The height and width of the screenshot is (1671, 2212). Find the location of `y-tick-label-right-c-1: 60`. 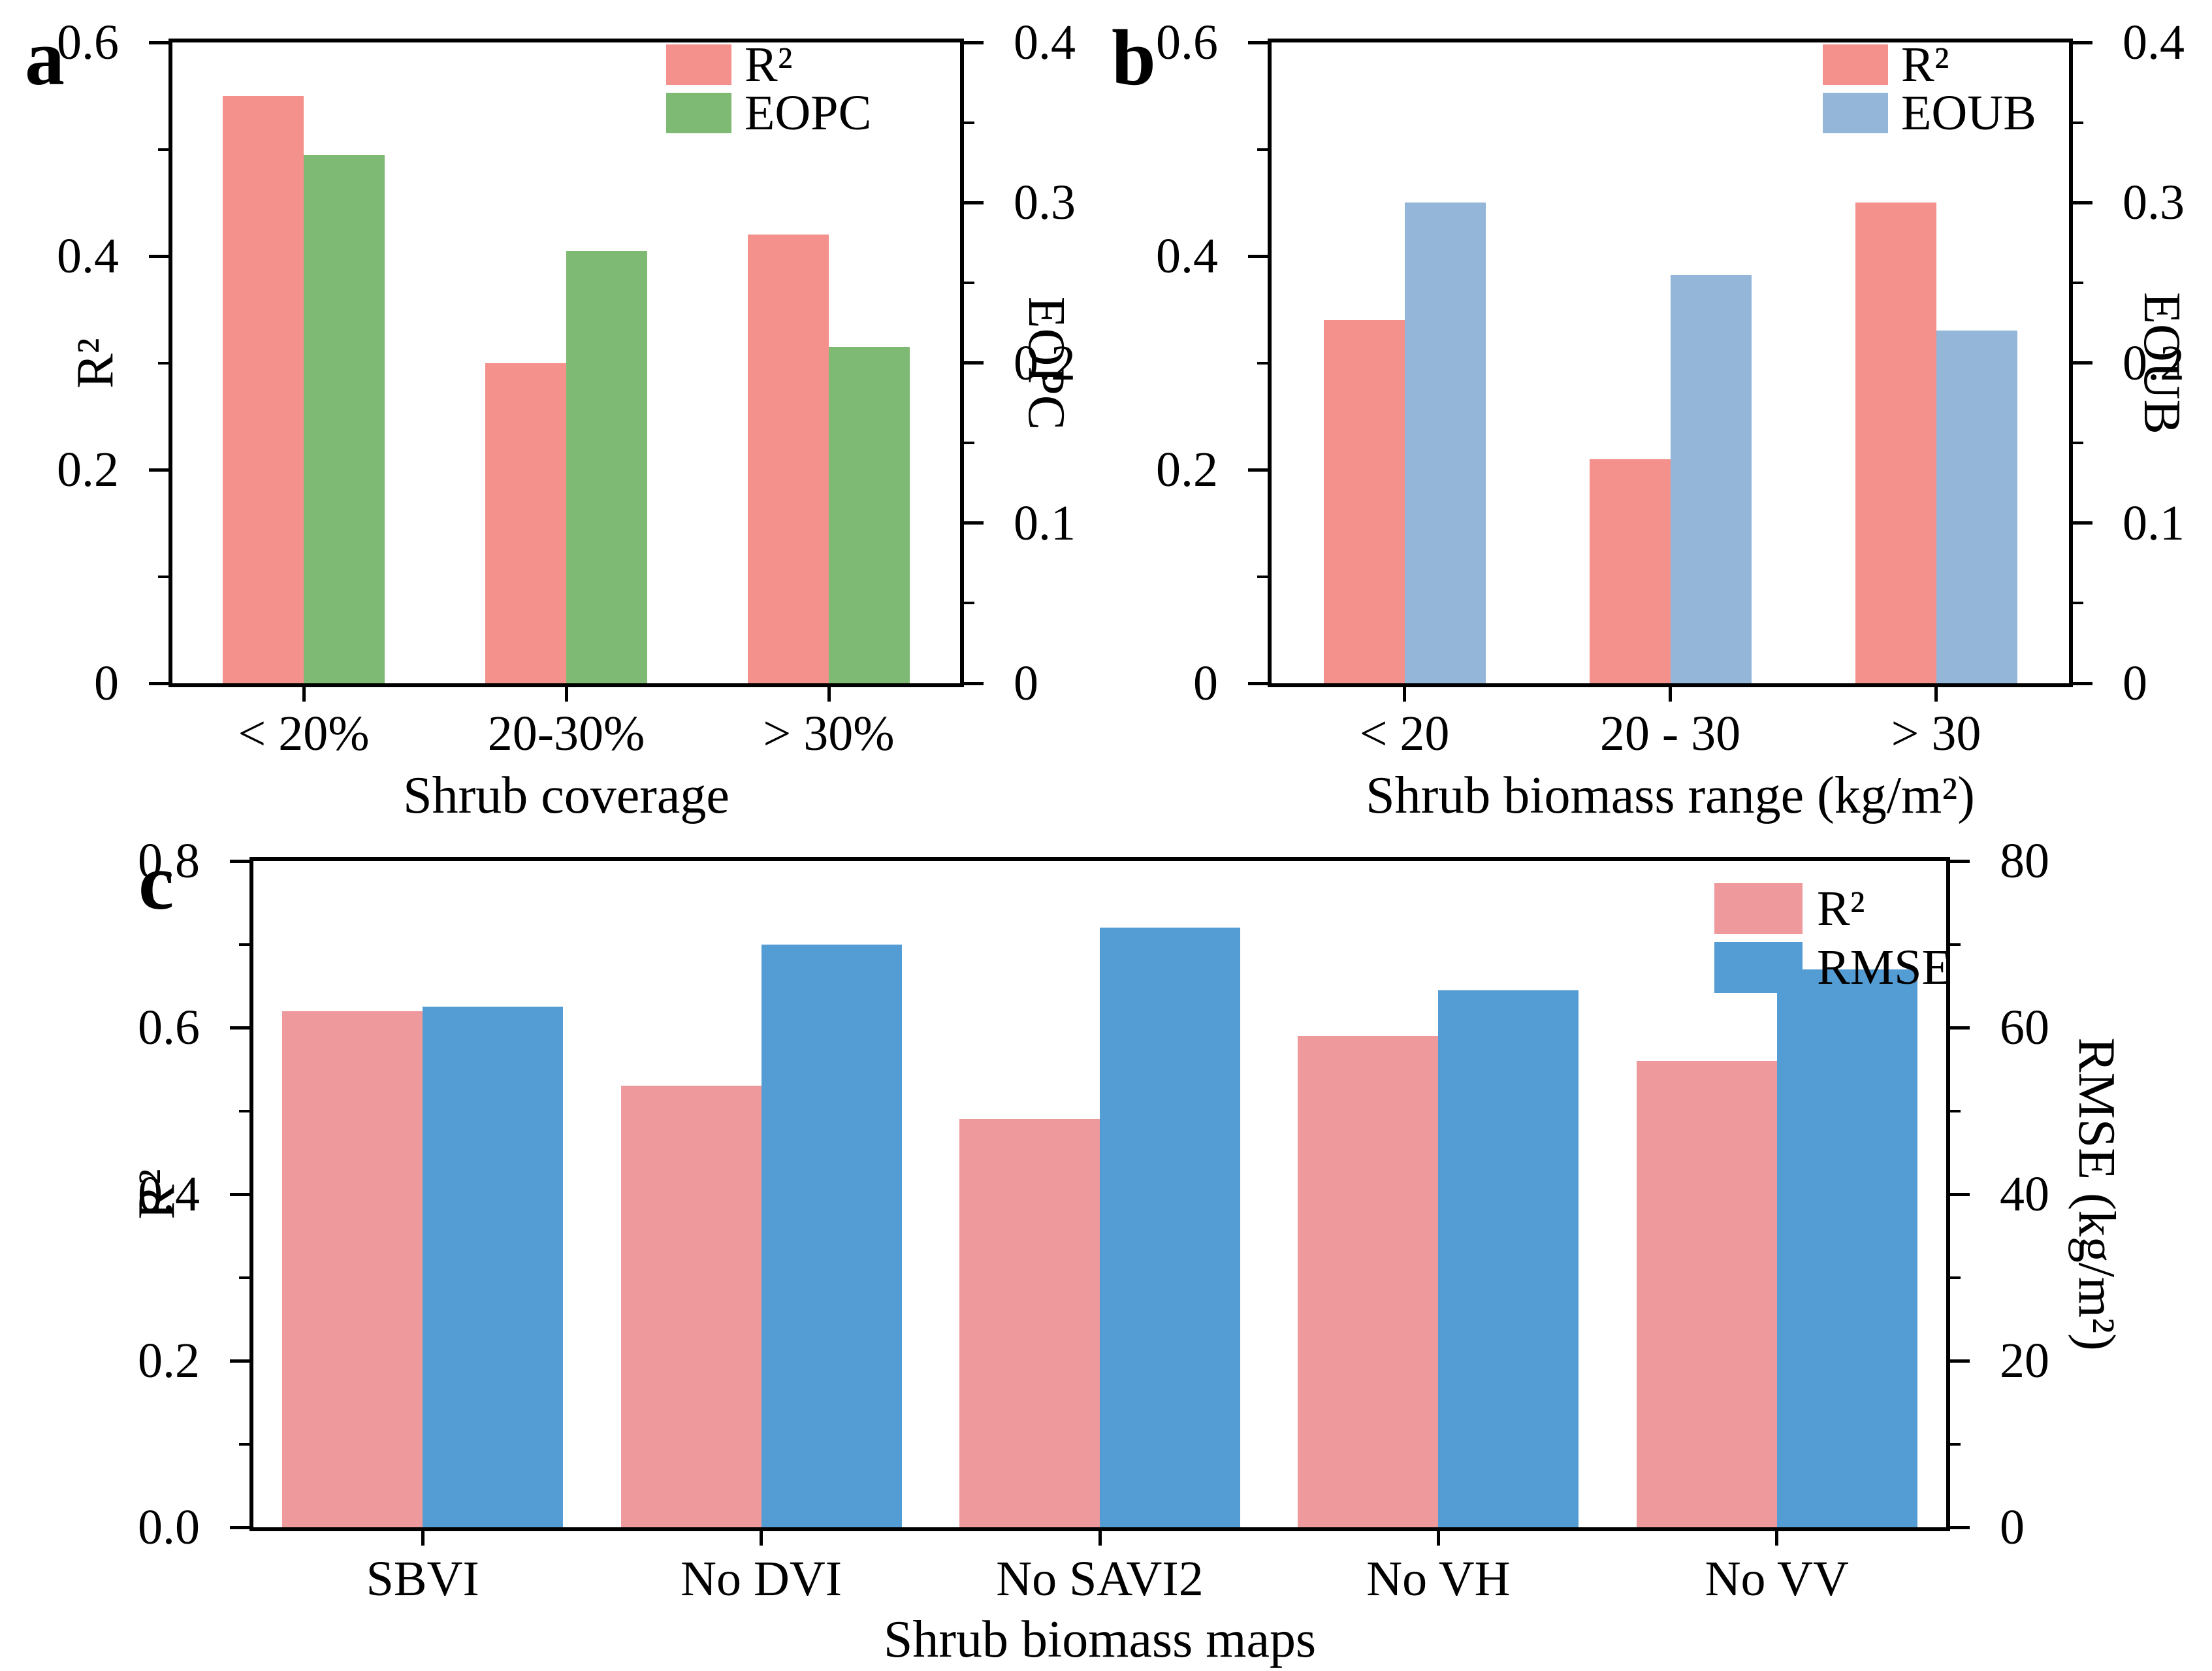

y-tick-label-right-c-1: 60 is located at coordinates (2025, 1027).